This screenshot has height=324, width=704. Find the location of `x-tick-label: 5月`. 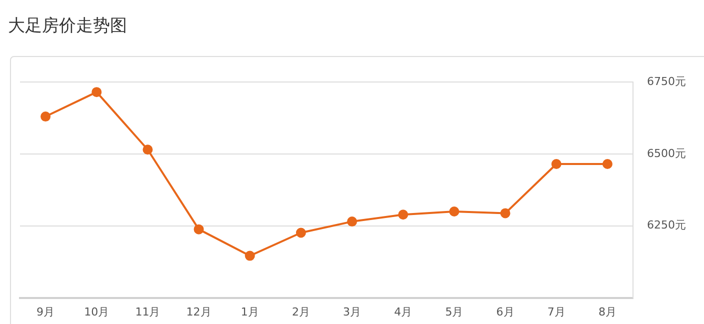

x-tick-label: 5月 is located at coordinates (454, 311).